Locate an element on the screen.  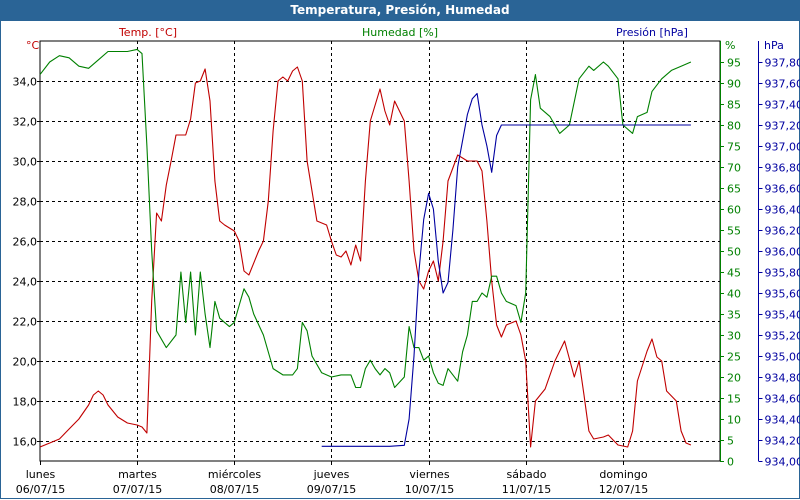
temp-tick-label: 32,0 is located at coordinates (25, 122).